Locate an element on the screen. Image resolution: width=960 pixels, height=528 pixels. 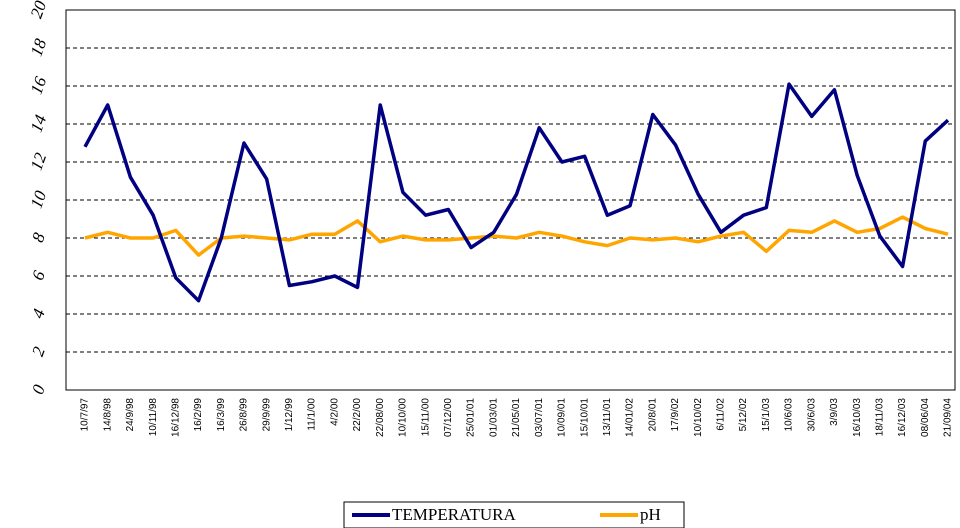
y-tick-label: 12 is located at coordinates (39, 161).